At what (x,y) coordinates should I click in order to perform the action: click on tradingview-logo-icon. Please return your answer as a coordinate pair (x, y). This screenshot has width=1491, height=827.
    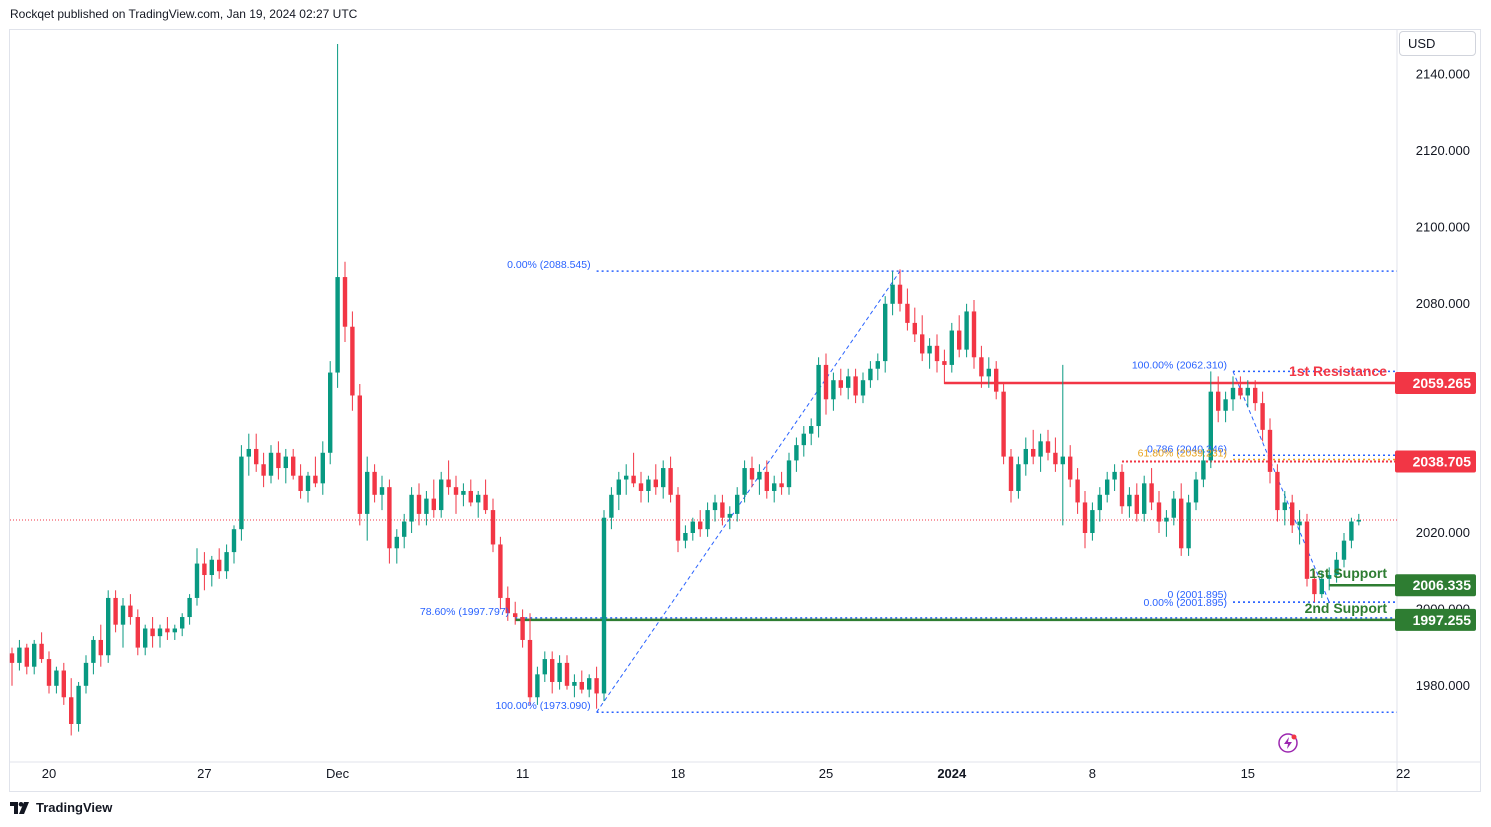
    Looking at the image, I should click on (19, 807).